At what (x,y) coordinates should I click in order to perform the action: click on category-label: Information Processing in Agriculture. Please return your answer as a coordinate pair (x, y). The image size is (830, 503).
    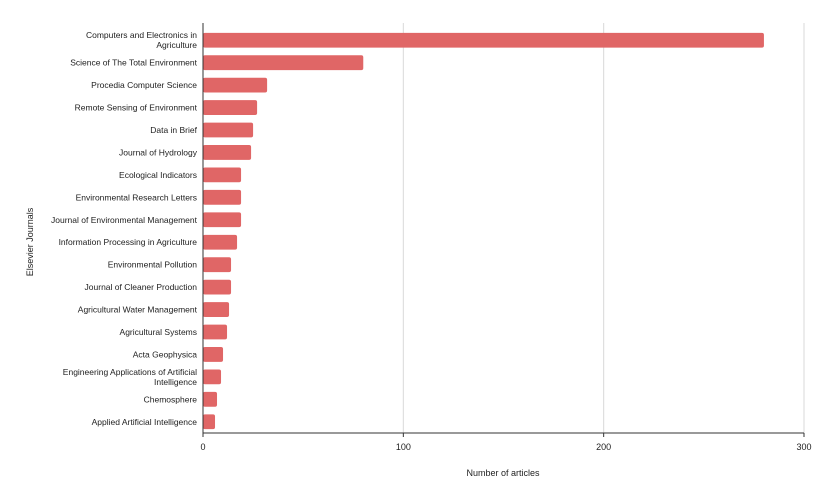
    Looking at the image, I should click on (128, 242).